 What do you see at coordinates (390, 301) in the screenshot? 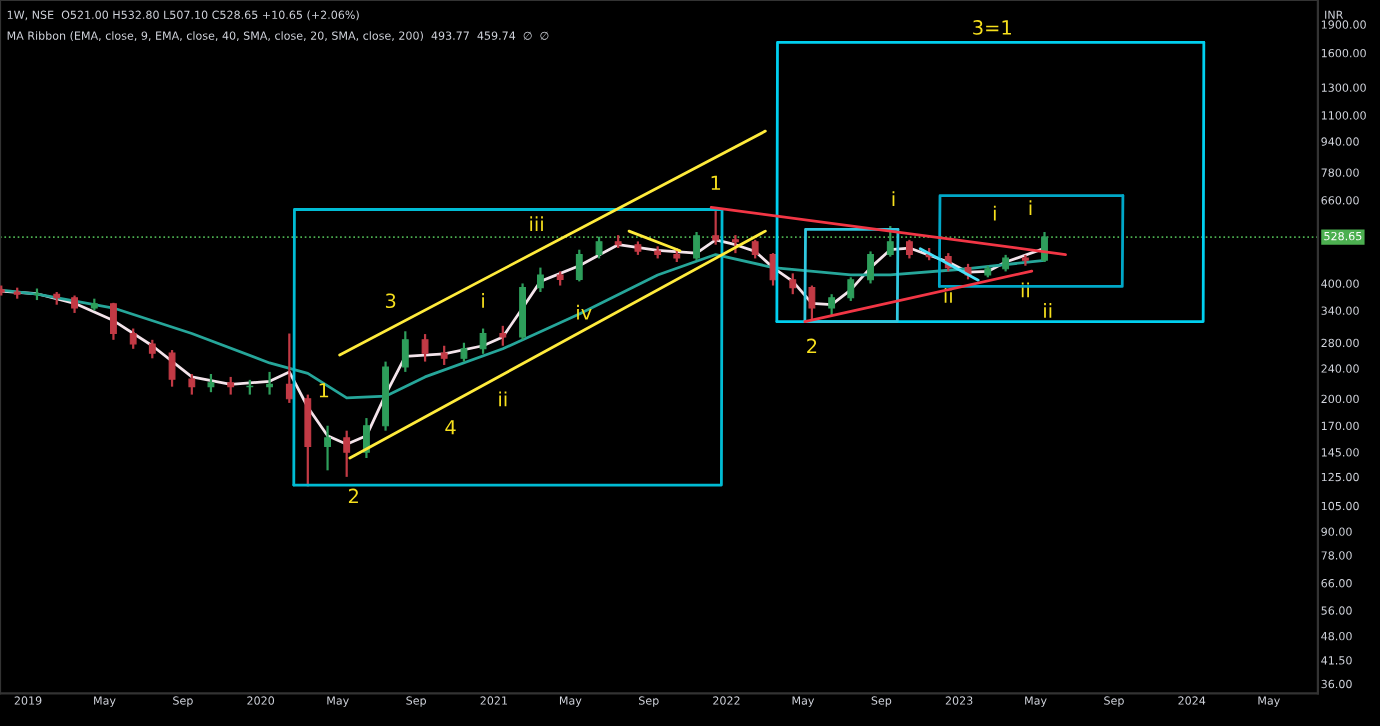
I see `annotation: 3` at bounding box center [390, 301].